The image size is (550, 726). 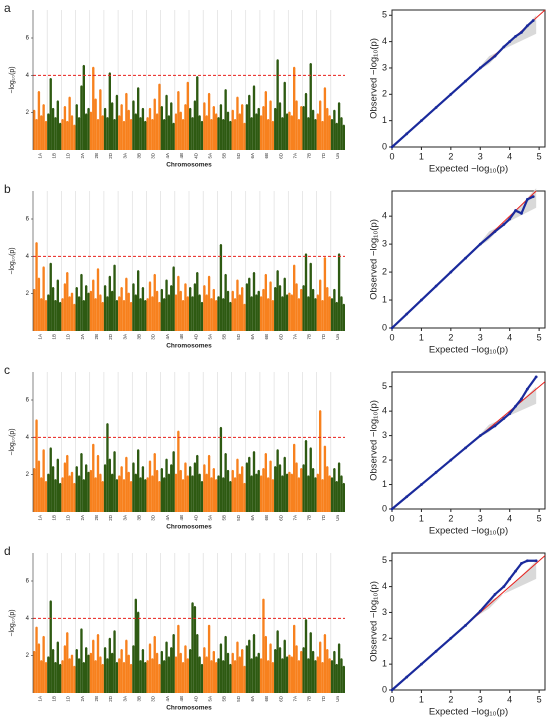 I want to click on x-tick-label: 2D, so click(x=110, y=517).